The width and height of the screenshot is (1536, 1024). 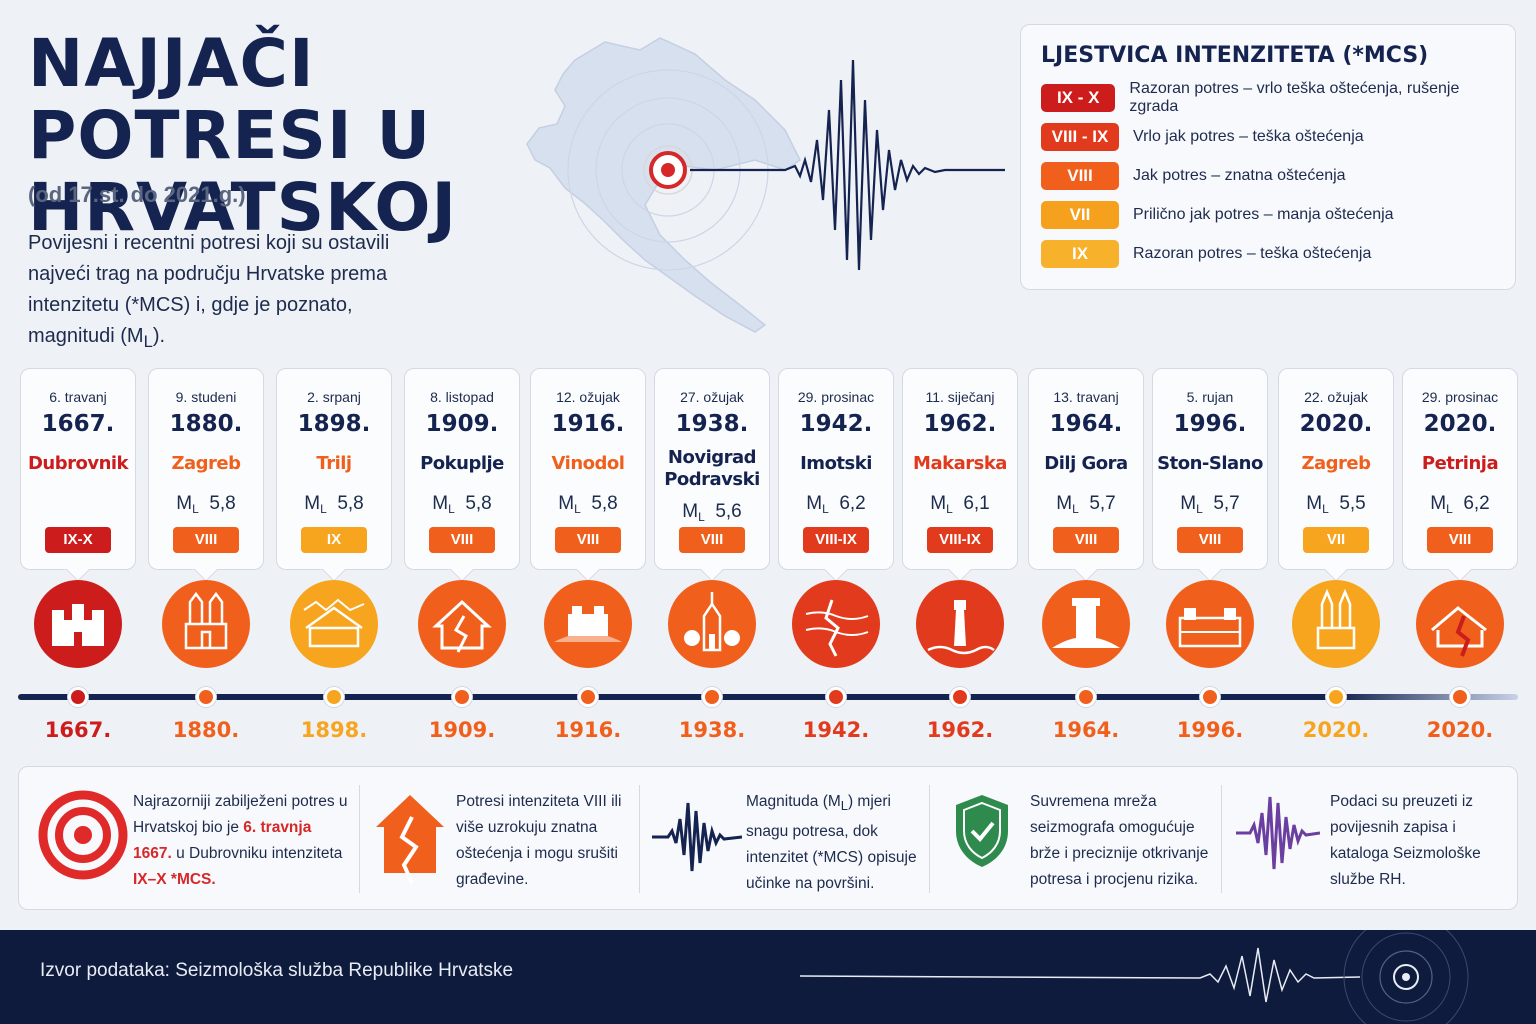 I want to click on event-magnitude: ML 6,2, so click(x=1460, y=504).